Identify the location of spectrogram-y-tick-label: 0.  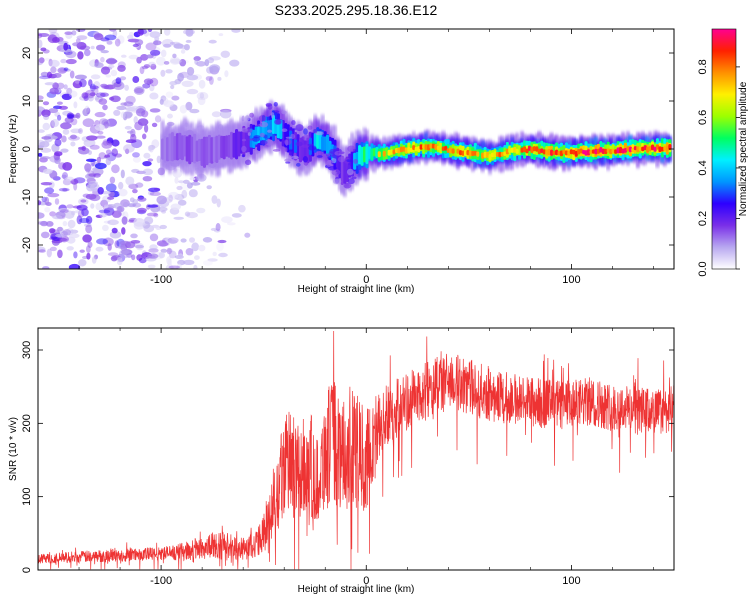
(27, 149).